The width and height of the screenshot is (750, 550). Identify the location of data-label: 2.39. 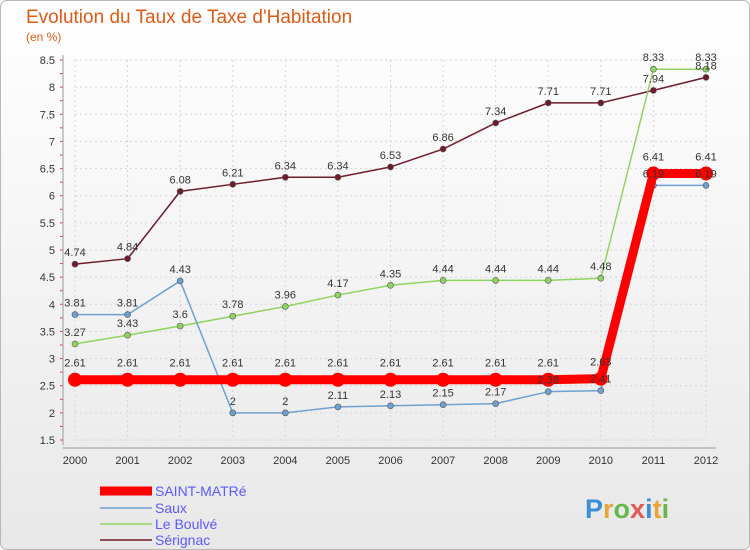
(548, 381).